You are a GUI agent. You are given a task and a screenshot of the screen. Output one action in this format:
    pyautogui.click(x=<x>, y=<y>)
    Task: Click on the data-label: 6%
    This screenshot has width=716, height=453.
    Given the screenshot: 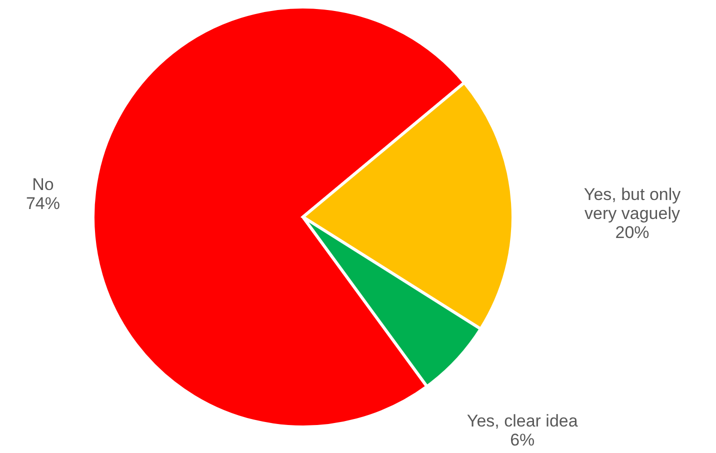 What is the action you would take?
    pyautogui.click(x=522, y=440)
    